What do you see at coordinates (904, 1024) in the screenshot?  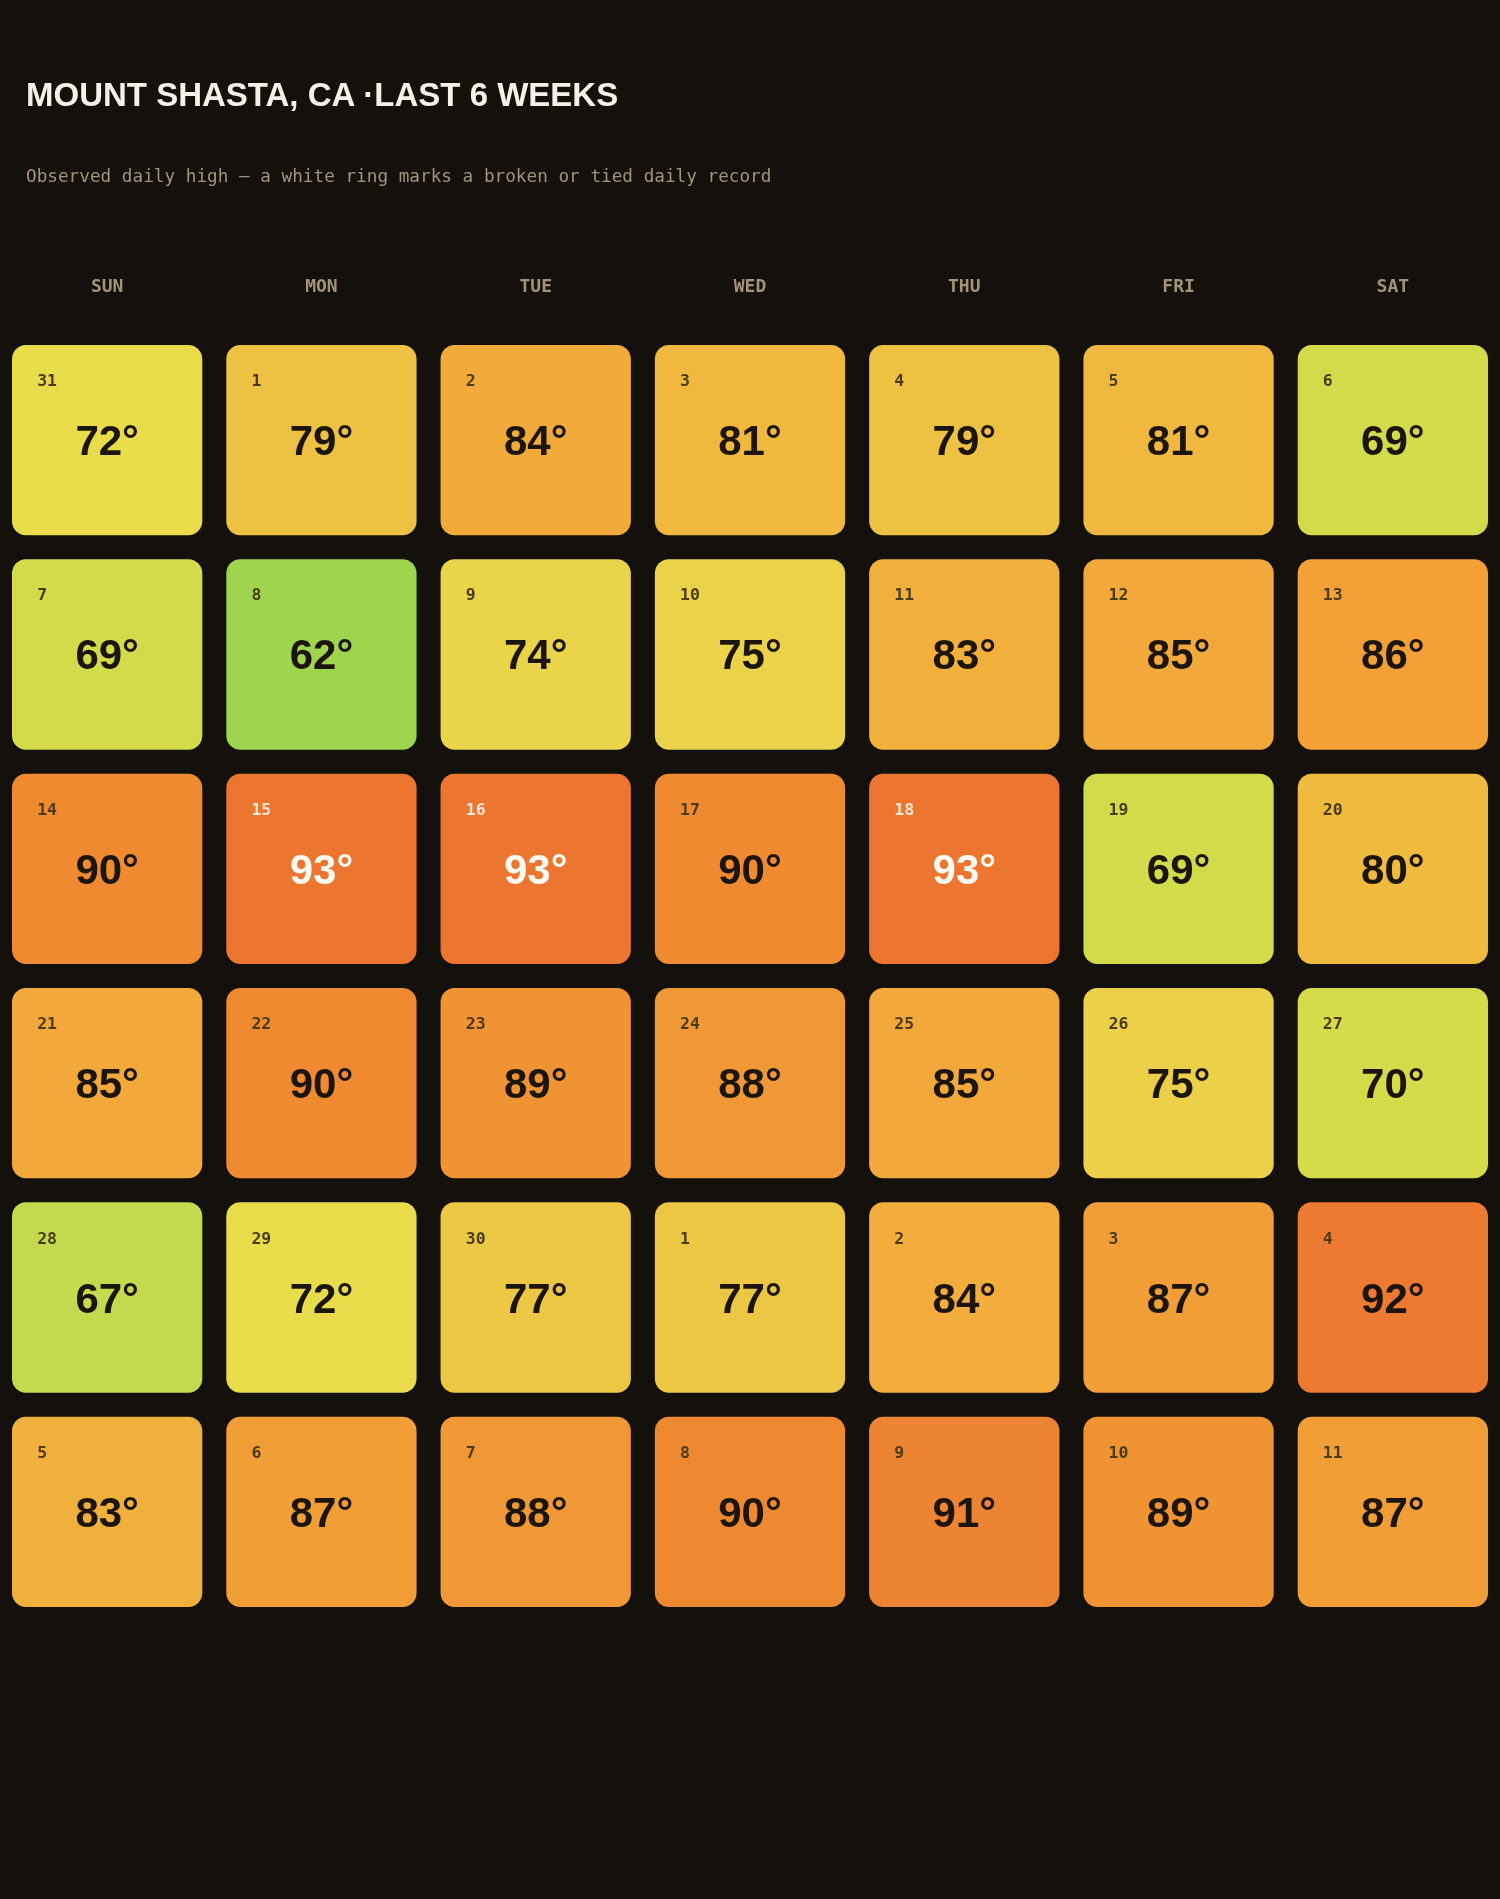 I see `annotation: 25` at bounding box center [904, 1024].